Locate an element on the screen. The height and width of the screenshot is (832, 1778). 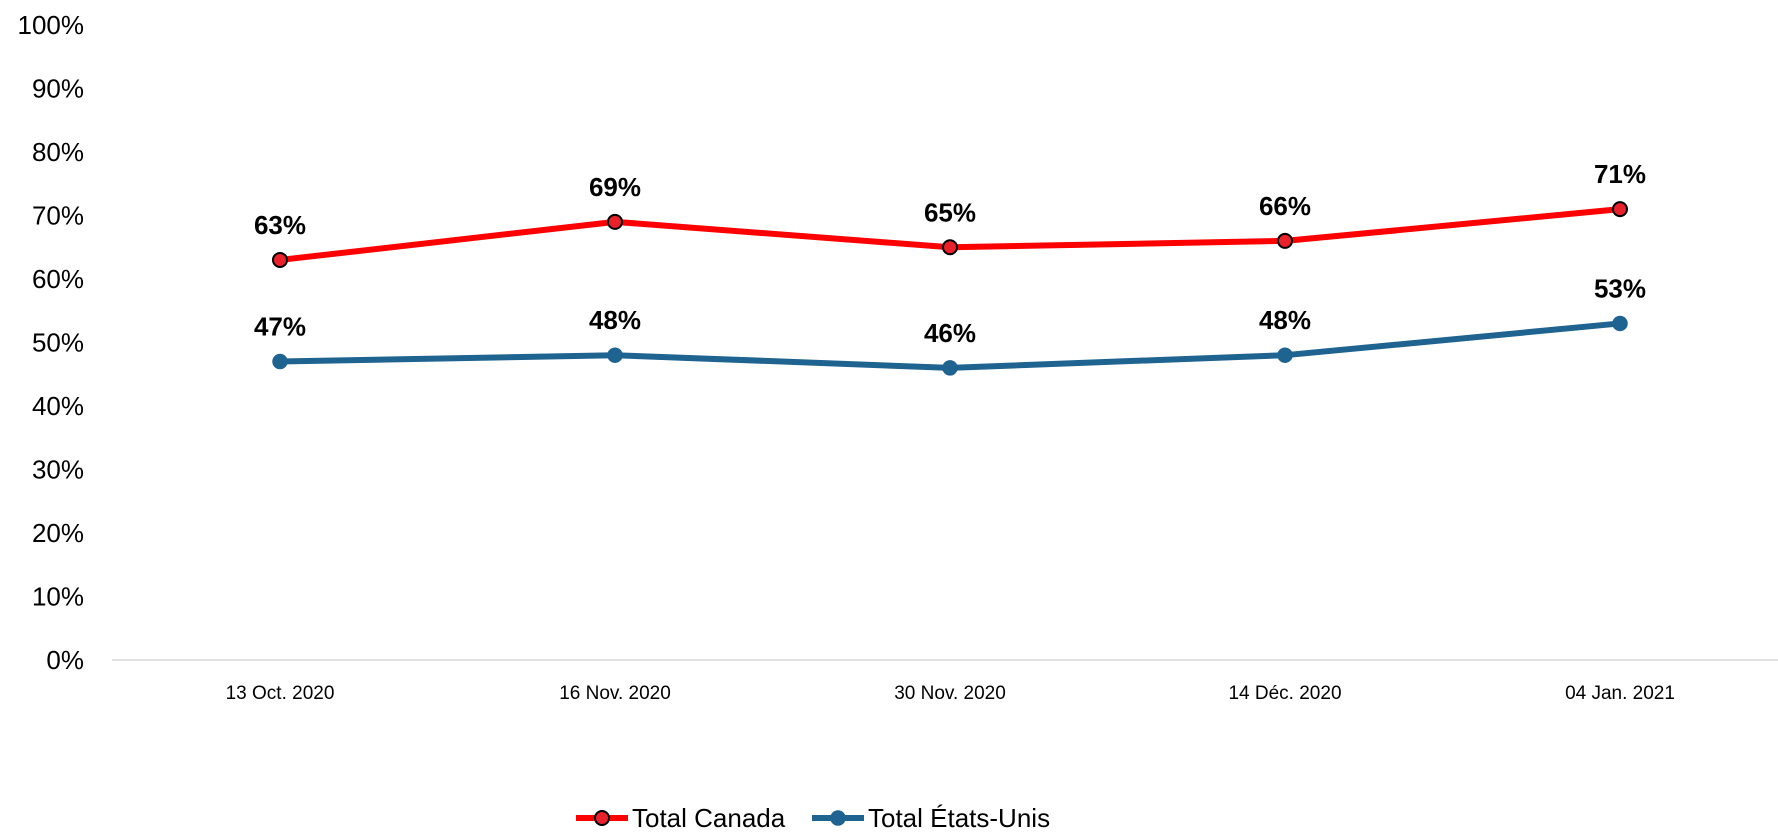
legend-item: Total États-Unis is located at coordinates (931, 817).